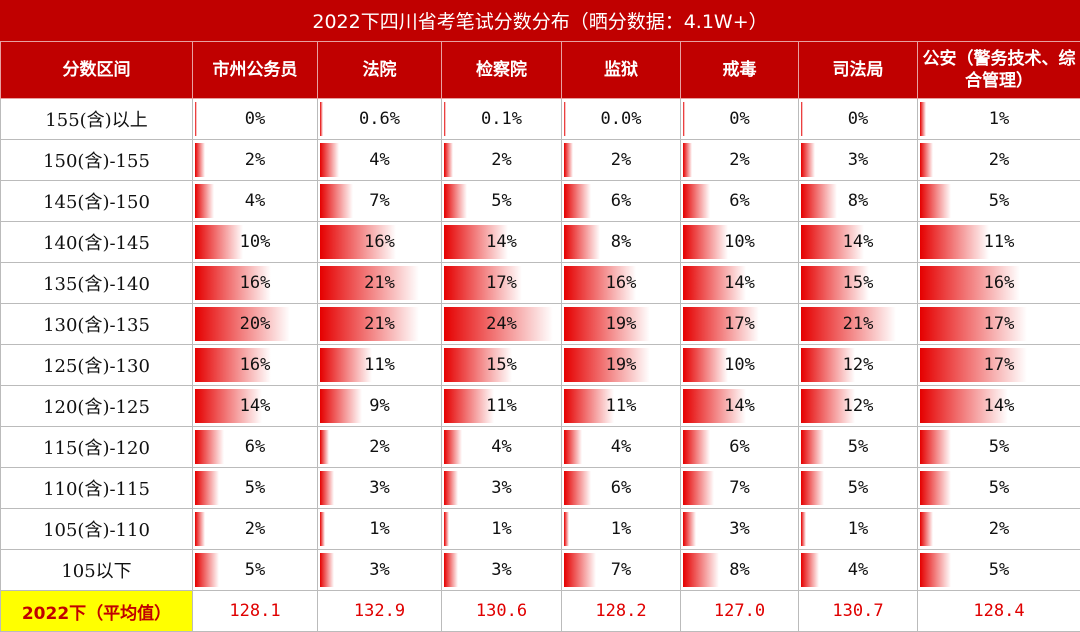 The width and height of the screenshot is (1080, 632). What do you see at coordinates (97, 70) in the screenshot?
I see `header-score-range: 分数区间` at bounding box center [97, 70].